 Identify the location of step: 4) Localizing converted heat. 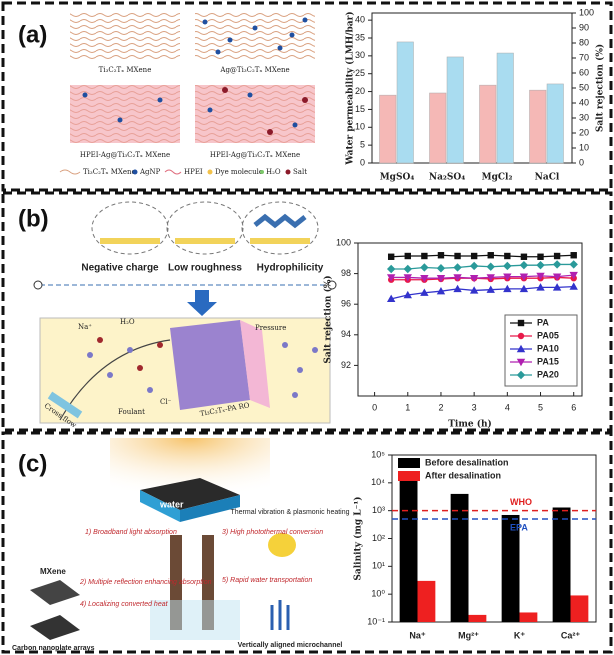
(124, 604).